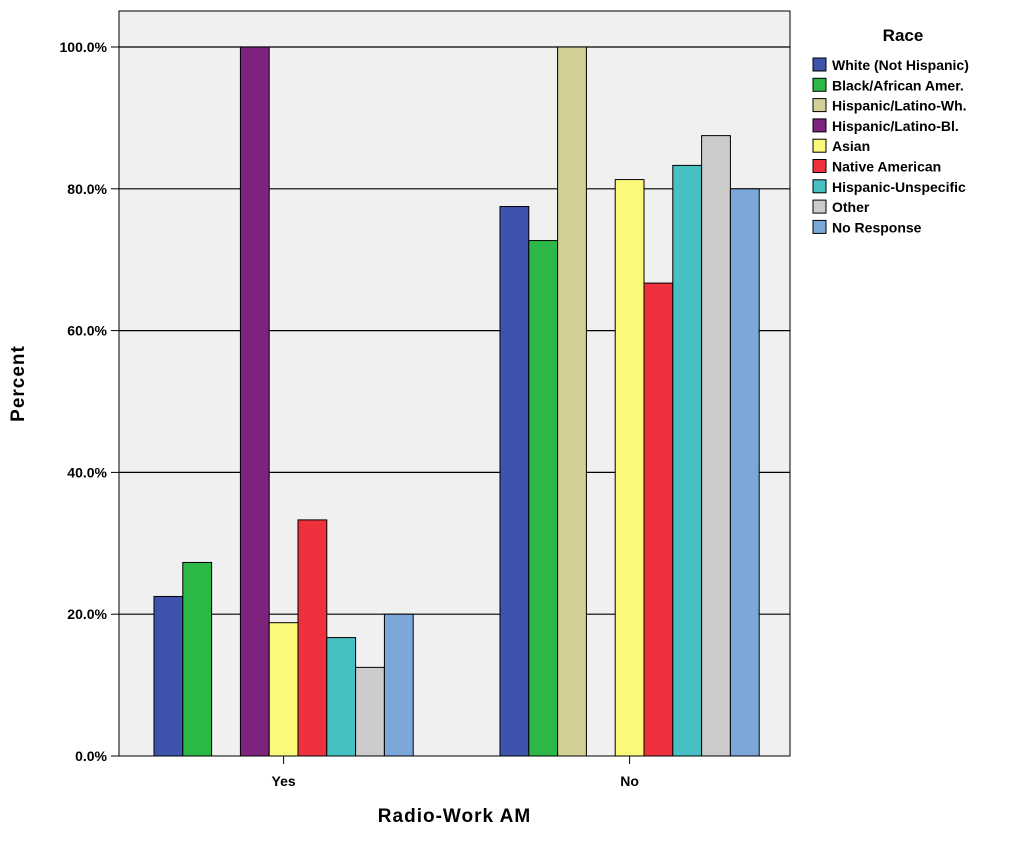 This screenshot has width=1023, height=843. Describe the element at coordinates (87, 472) in the screenshot. I see `y-tick-label: 40.0%` at that location.